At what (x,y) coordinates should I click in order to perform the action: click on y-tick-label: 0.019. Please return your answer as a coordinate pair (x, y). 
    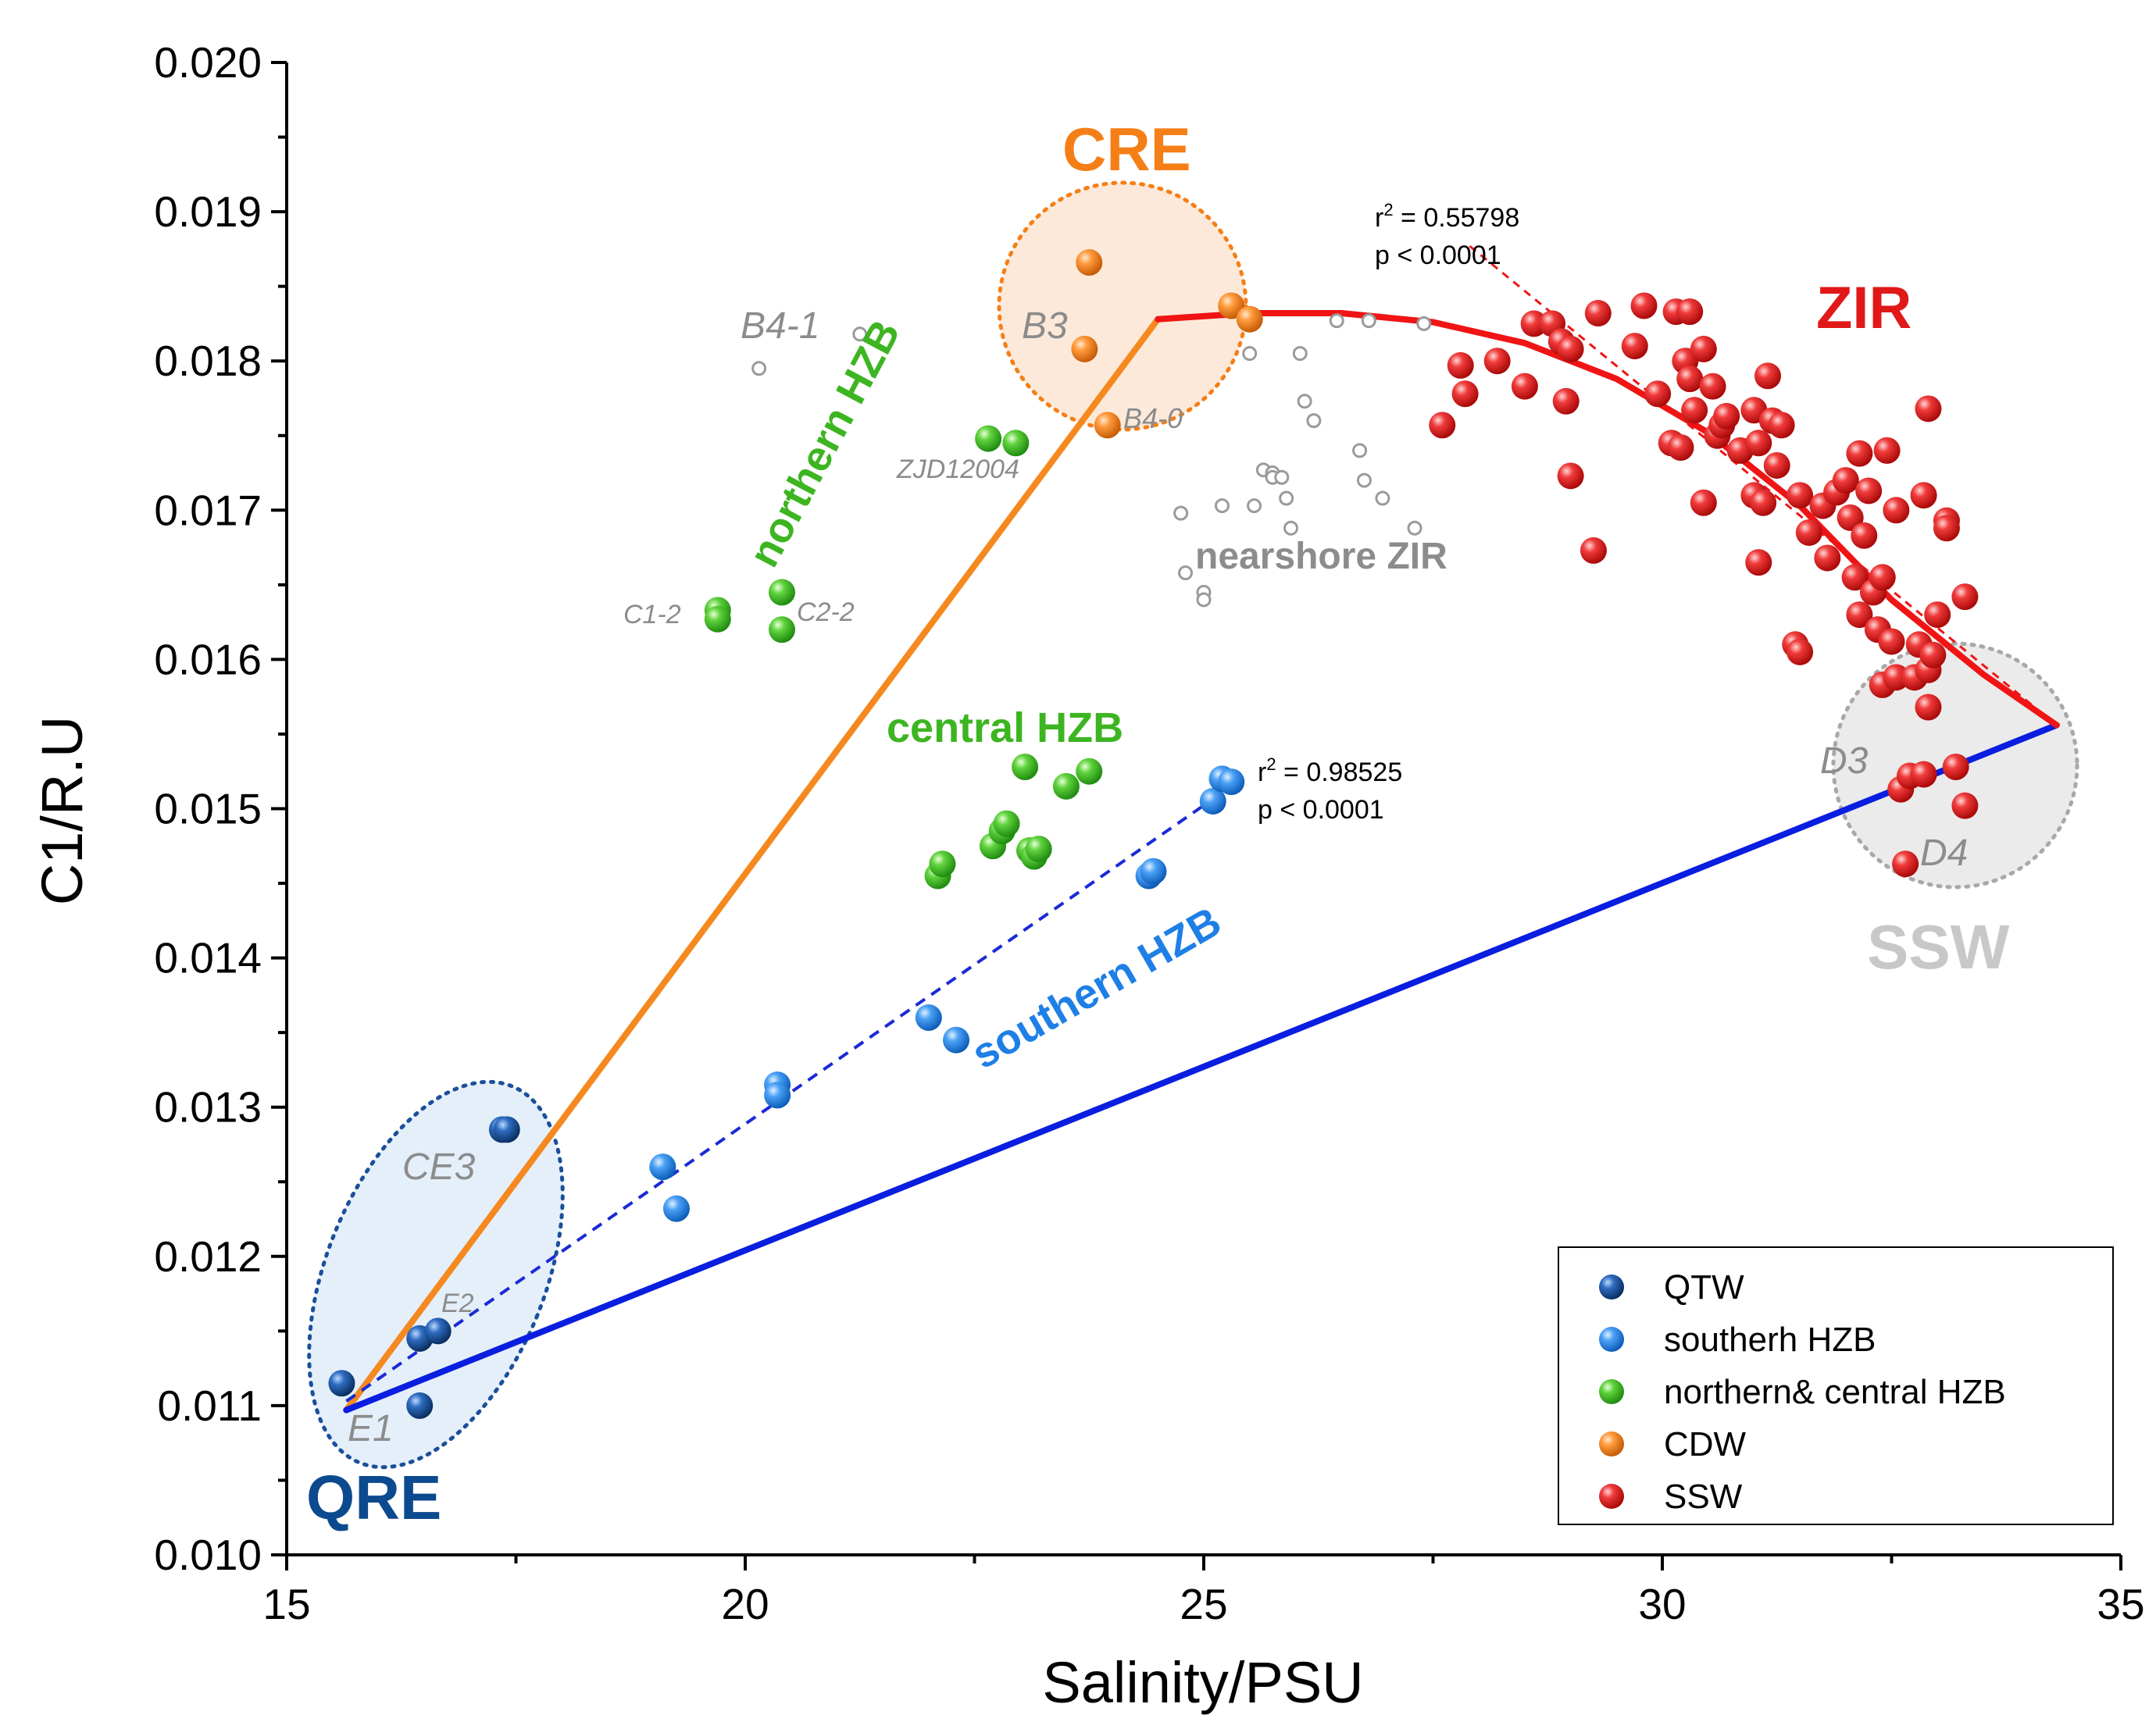
    Looking at the image, I should click on (208, 211).